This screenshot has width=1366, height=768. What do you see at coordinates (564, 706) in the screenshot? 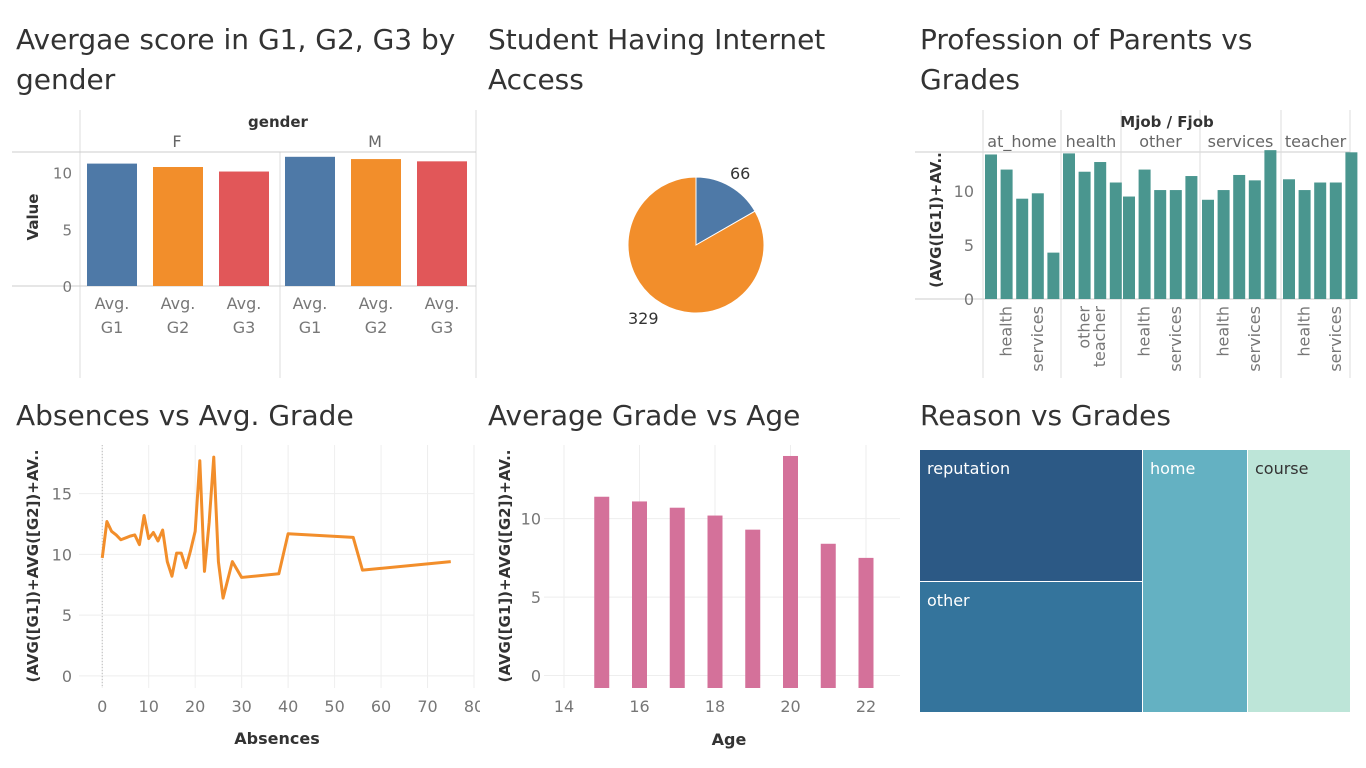
I see `age-x-tick: 14` at bounding box center [564, 706].